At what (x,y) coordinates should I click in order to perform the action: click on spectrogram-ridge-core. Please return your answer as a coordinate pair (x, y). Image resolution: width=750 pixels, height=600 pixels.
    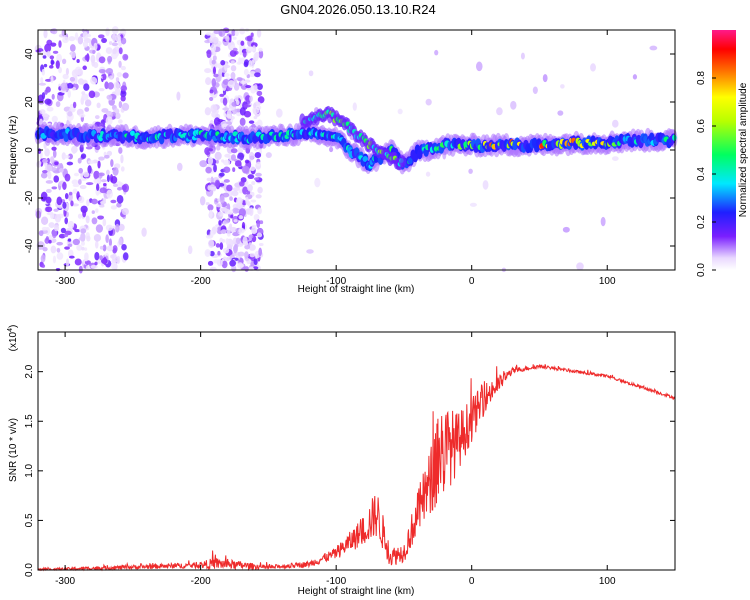
    Looking at the image, I should click on (410, 161).